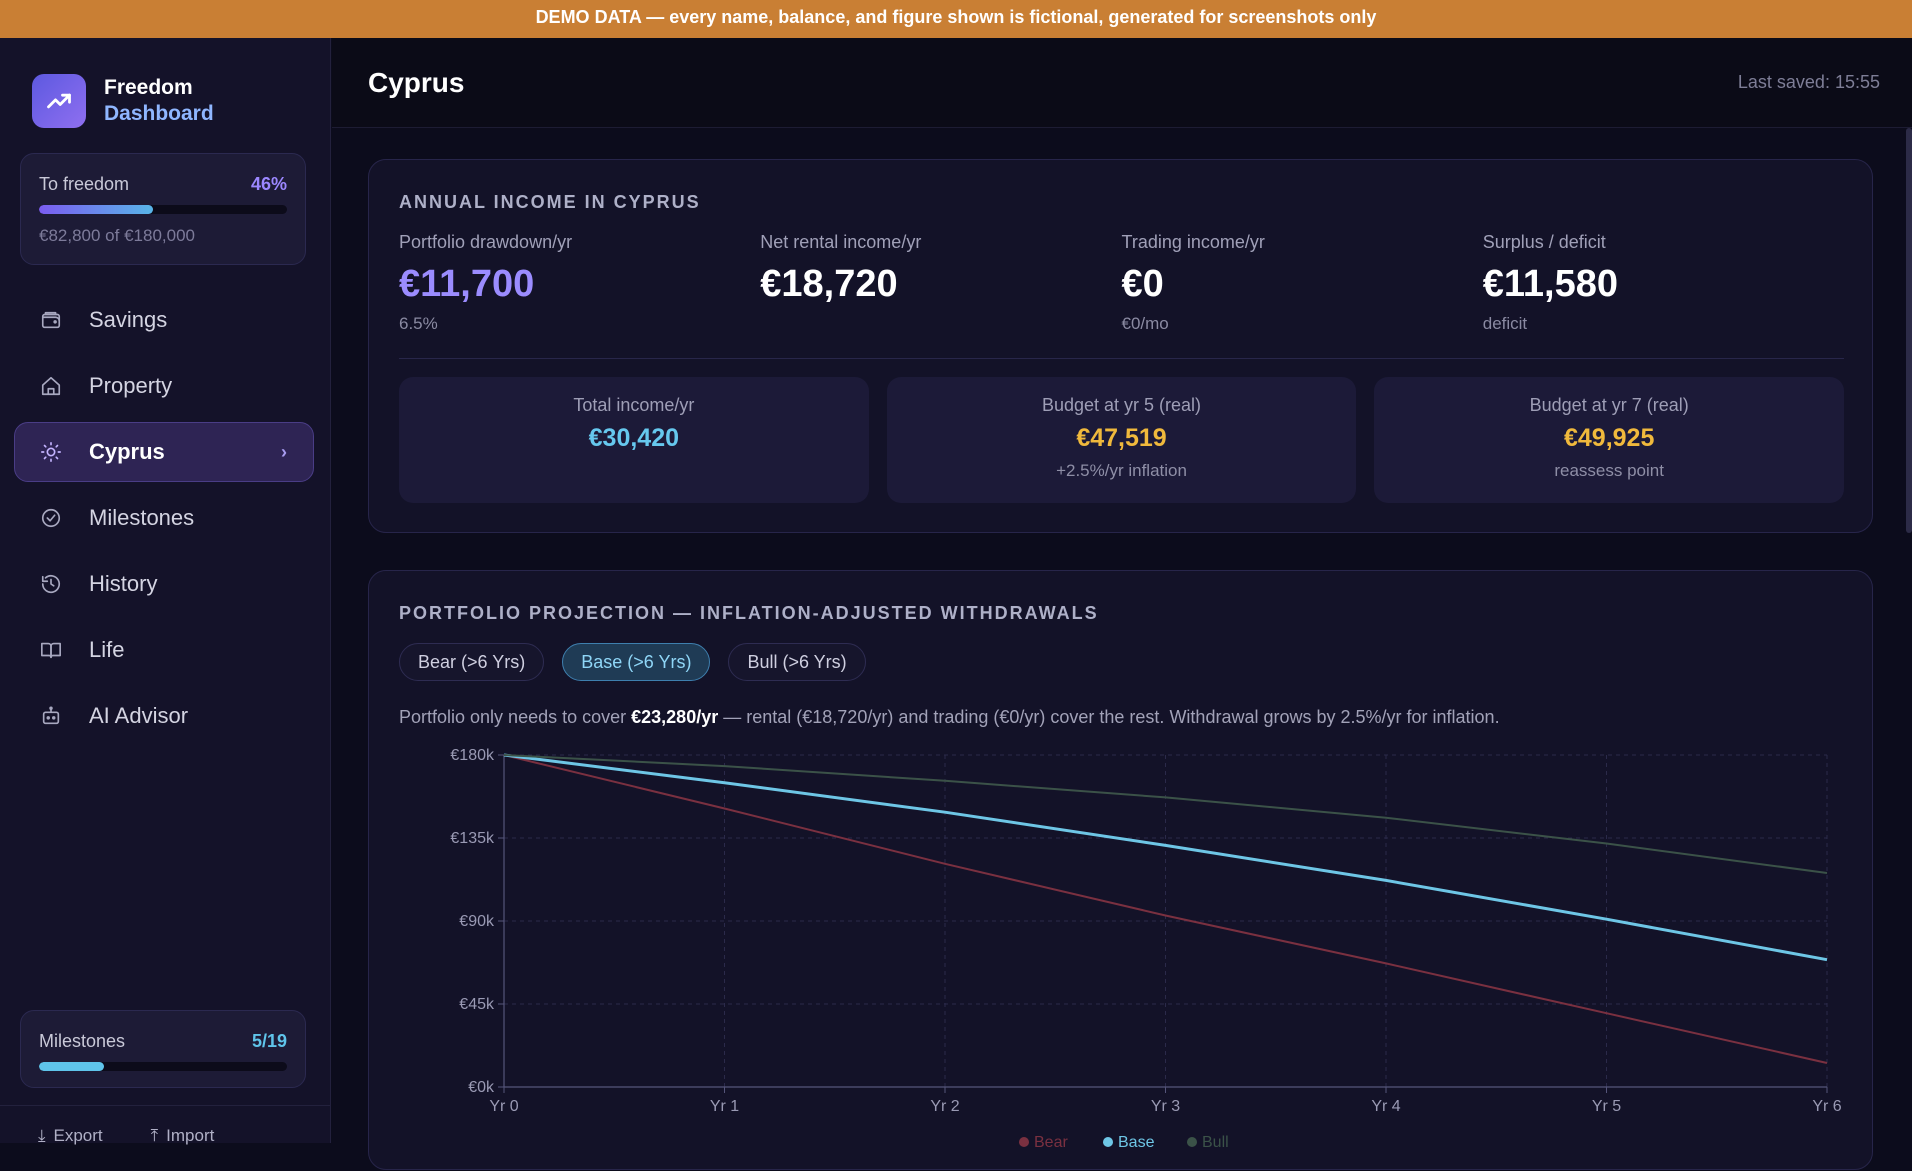 The width and height of the screenshot is (1912, 1171). What do you see at coordinates (139, 715) in the screenshot?
I see `sidebar-item-label: AI Advisor` at bounding box center [139, 715].